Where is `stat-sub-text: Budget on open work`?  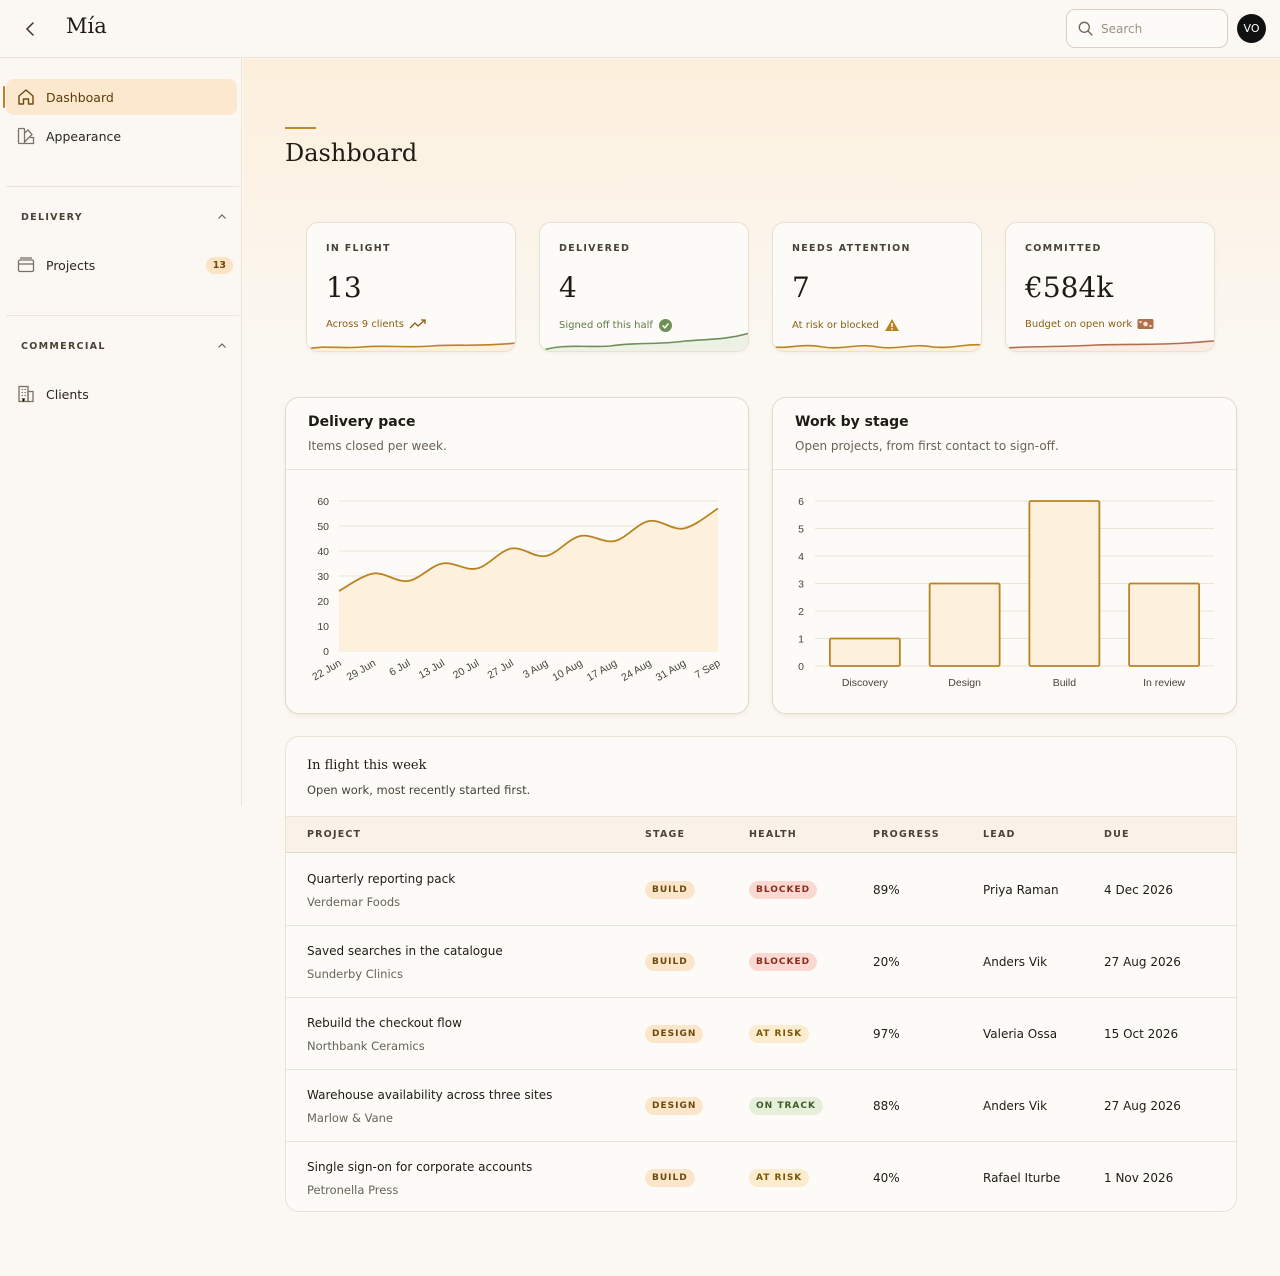 stat-sub-text: Budget on open work is located at coordinates (1079, 324).